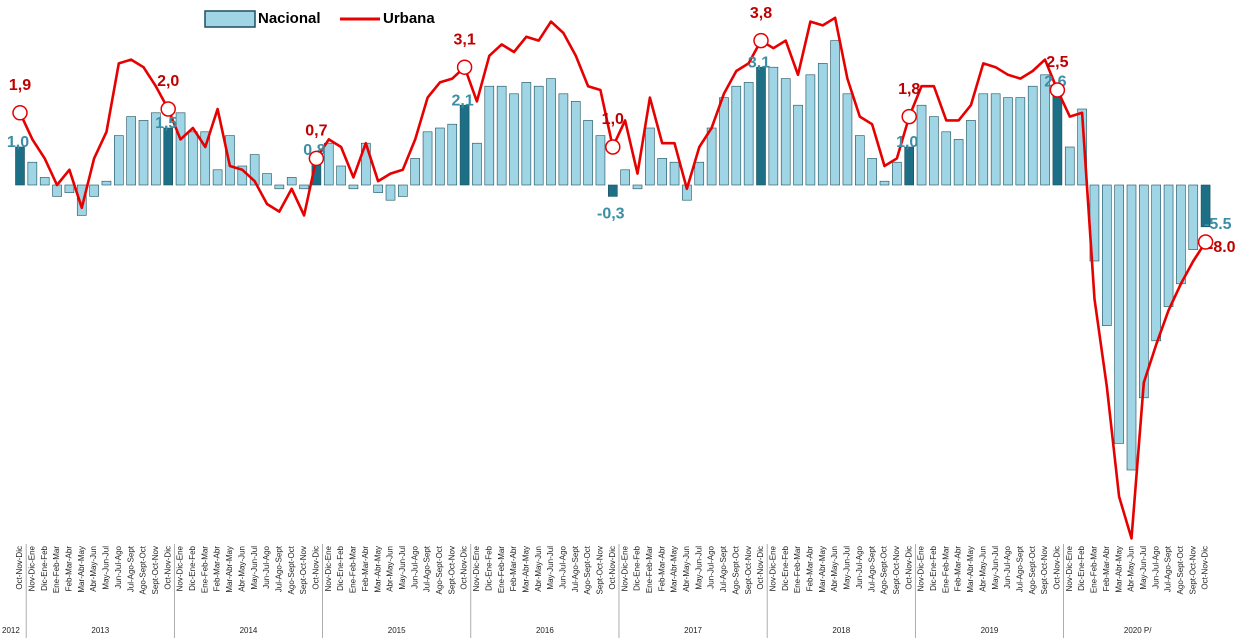 This screenshot has width=1236, height=638. I want to click on year-label: 2012, so click(11, 630).